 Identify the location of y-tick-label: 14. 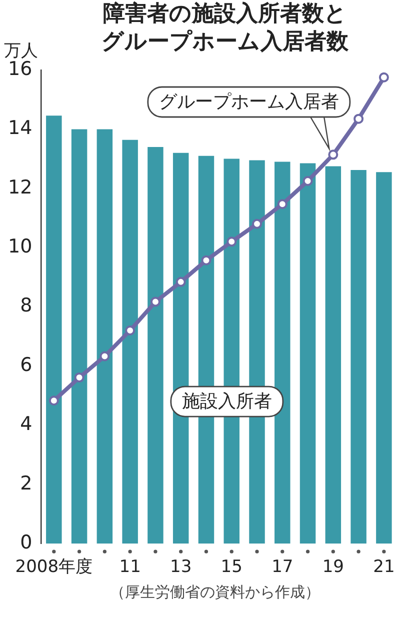
(20, 128).